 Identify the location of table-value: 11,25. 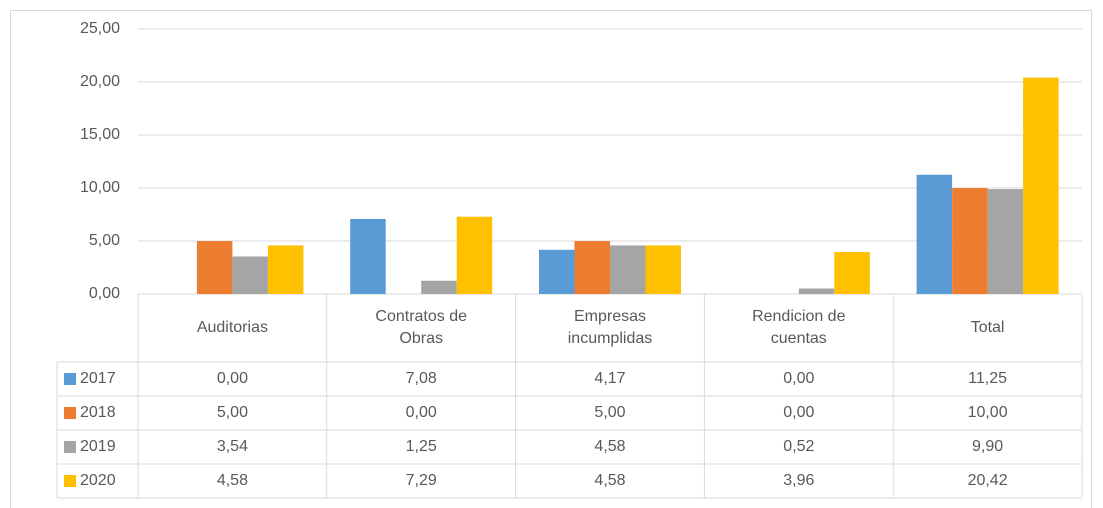
(987, 378).